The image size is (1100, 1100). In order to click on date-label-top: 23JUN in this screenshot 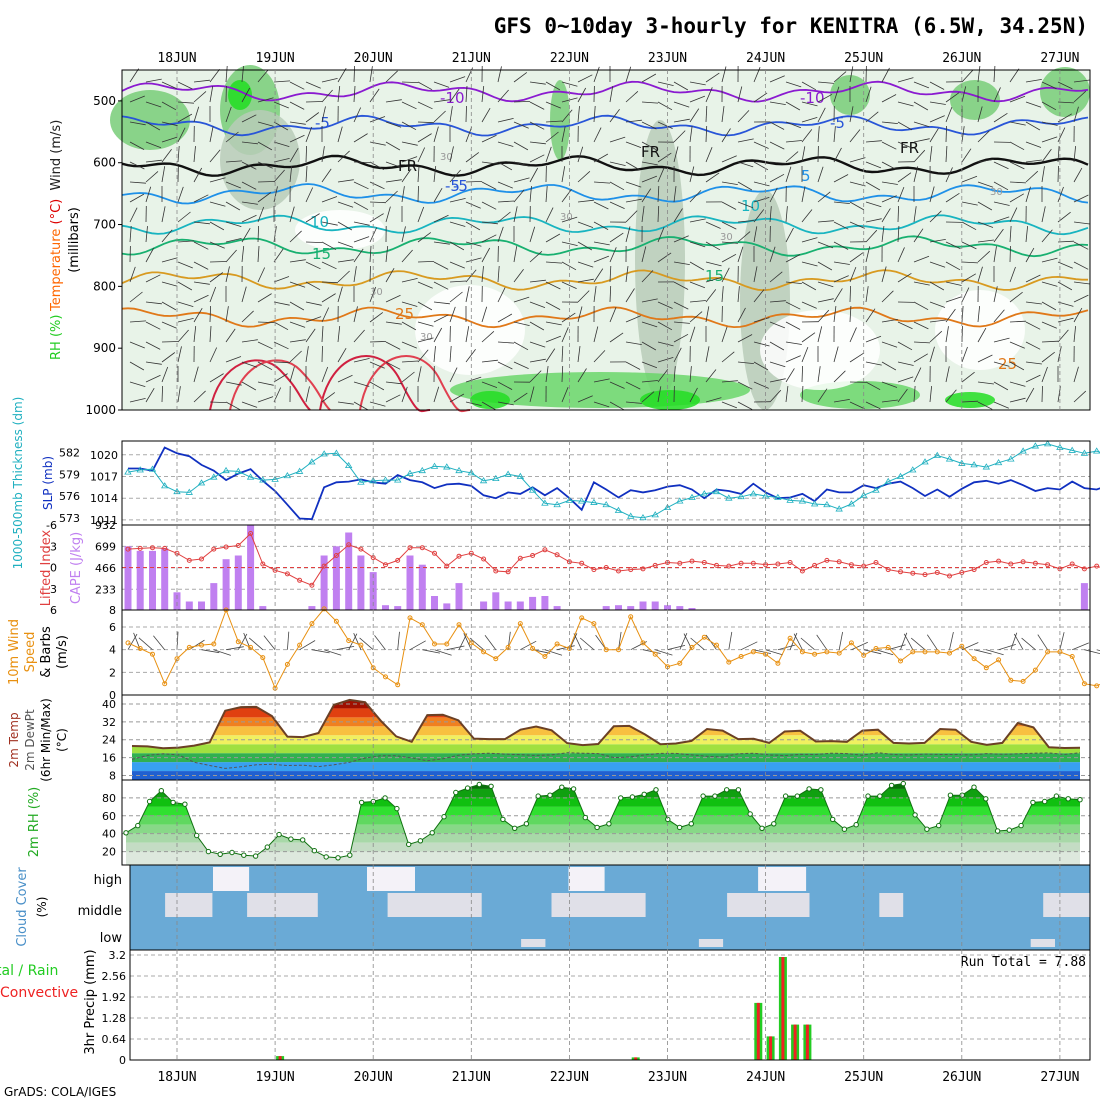, I will do `click(667, 58)`.